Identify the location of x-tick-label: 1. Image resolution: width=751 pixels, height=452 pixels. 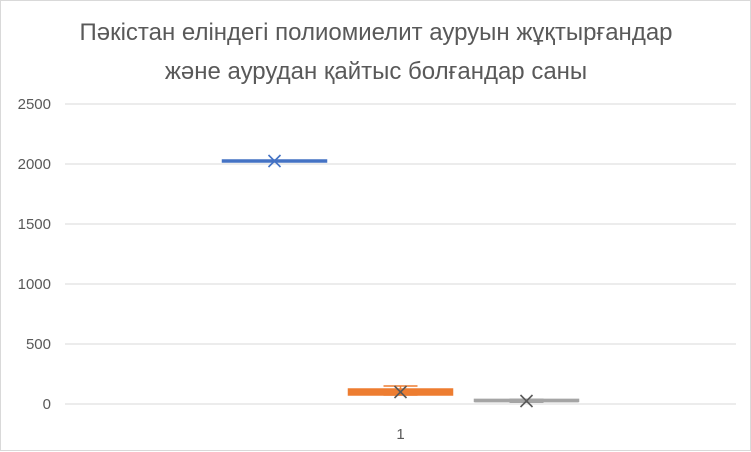
(400, 434).